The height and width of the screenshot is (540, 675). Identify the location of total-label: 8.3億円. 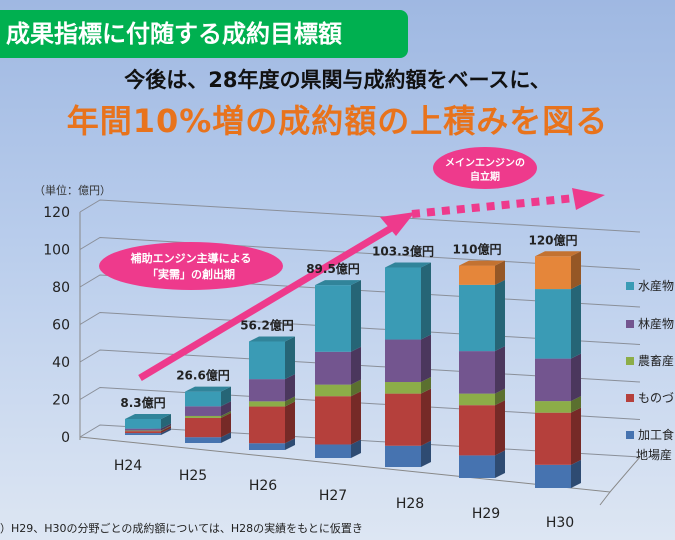
(142, 402).